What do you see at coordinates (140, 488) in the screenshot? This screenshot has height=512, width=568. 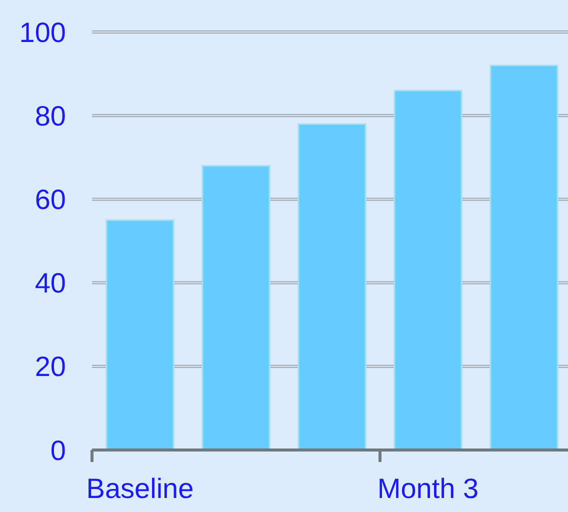 I see `x-tick-label: Baseline` at bounding box center [140, 488].